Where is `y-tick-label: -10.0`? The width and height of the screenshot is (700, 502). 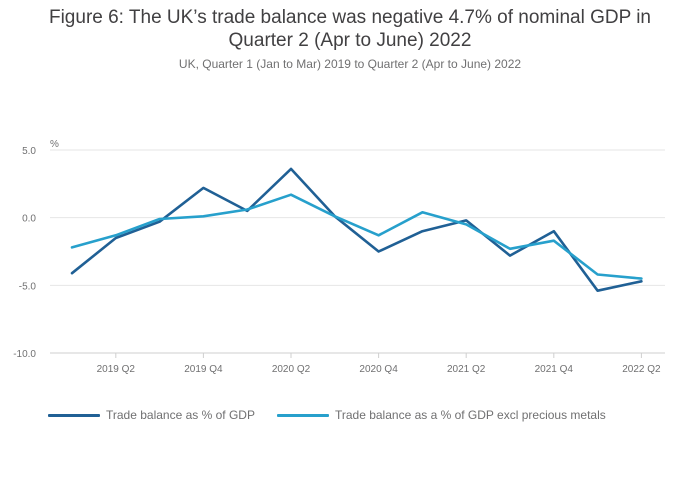
y-tick-label: -10.0 is located at coordinates (24, 354).